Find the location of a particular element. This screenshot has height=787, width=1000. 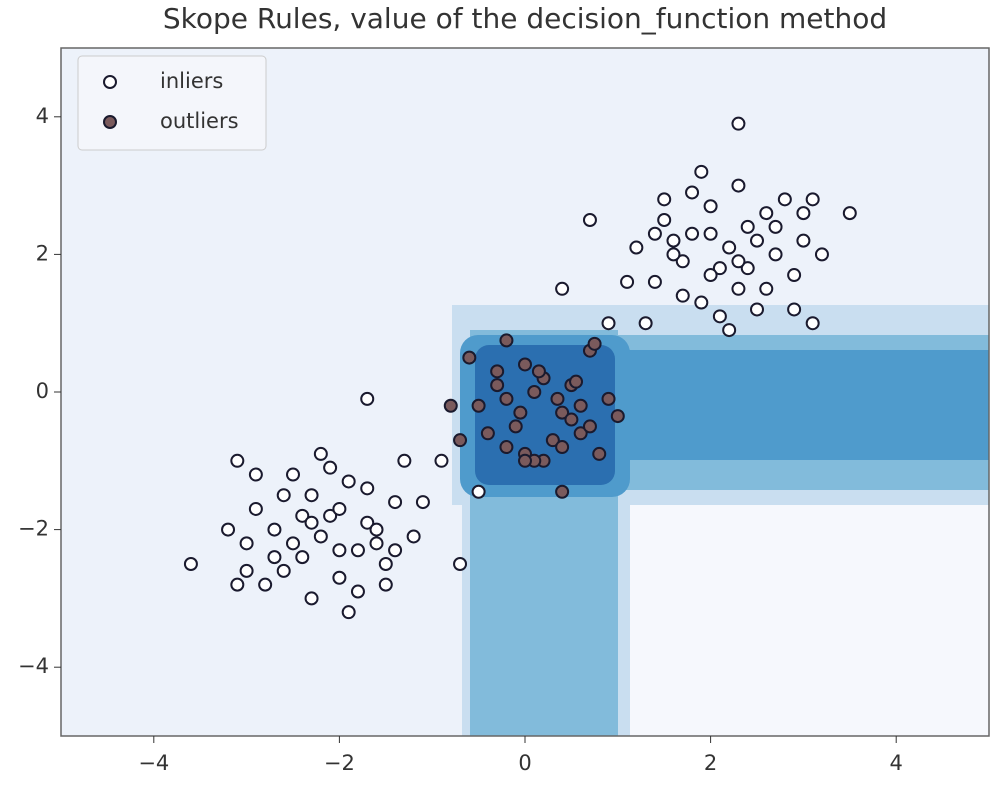

x-tick-label: 0 is located at coordinates (524, 763).